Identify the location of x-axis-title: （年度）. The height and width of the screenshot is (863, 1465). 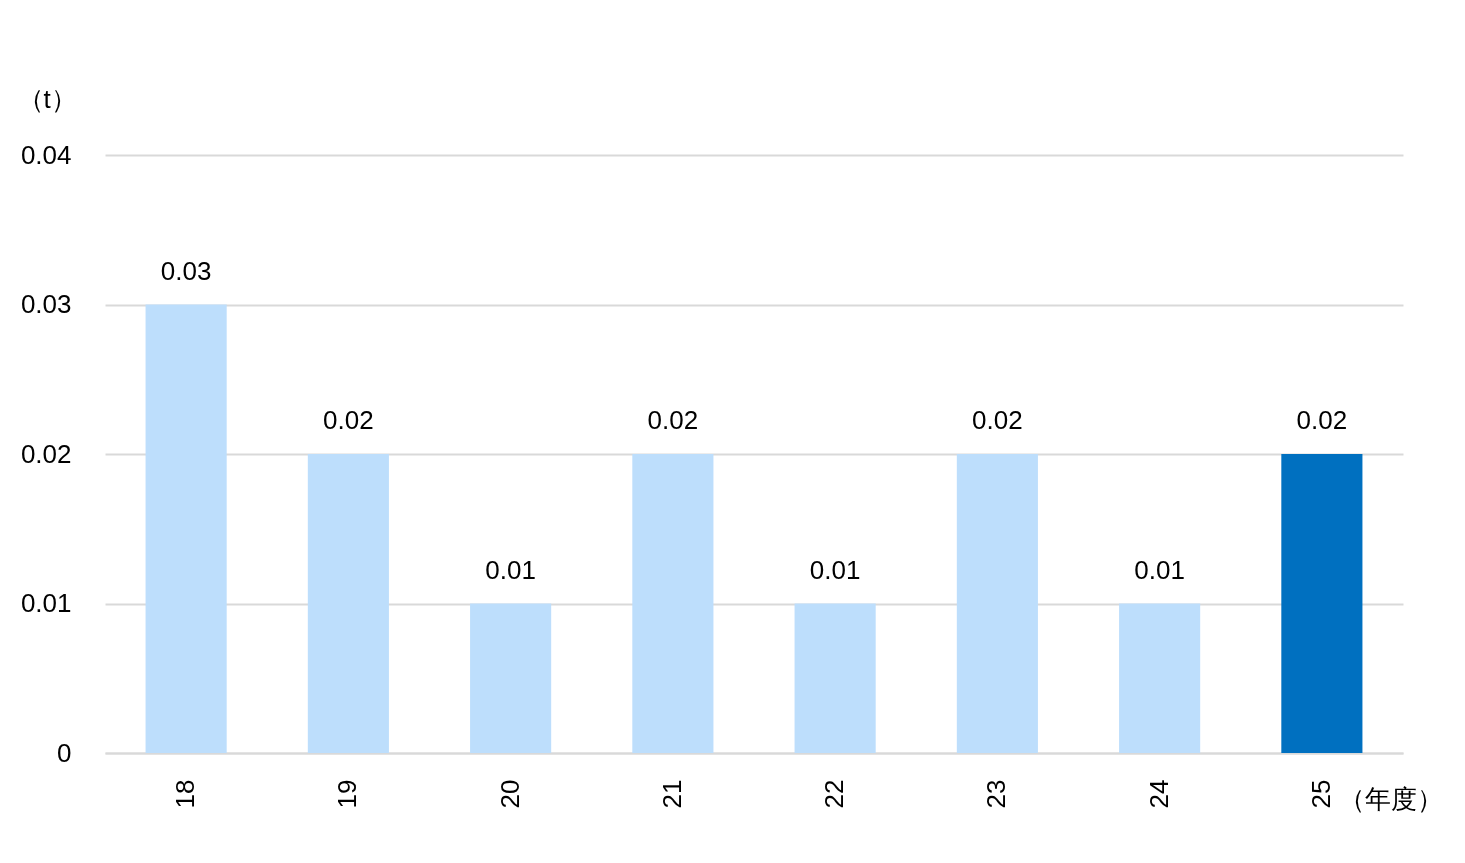
(1390, 798).